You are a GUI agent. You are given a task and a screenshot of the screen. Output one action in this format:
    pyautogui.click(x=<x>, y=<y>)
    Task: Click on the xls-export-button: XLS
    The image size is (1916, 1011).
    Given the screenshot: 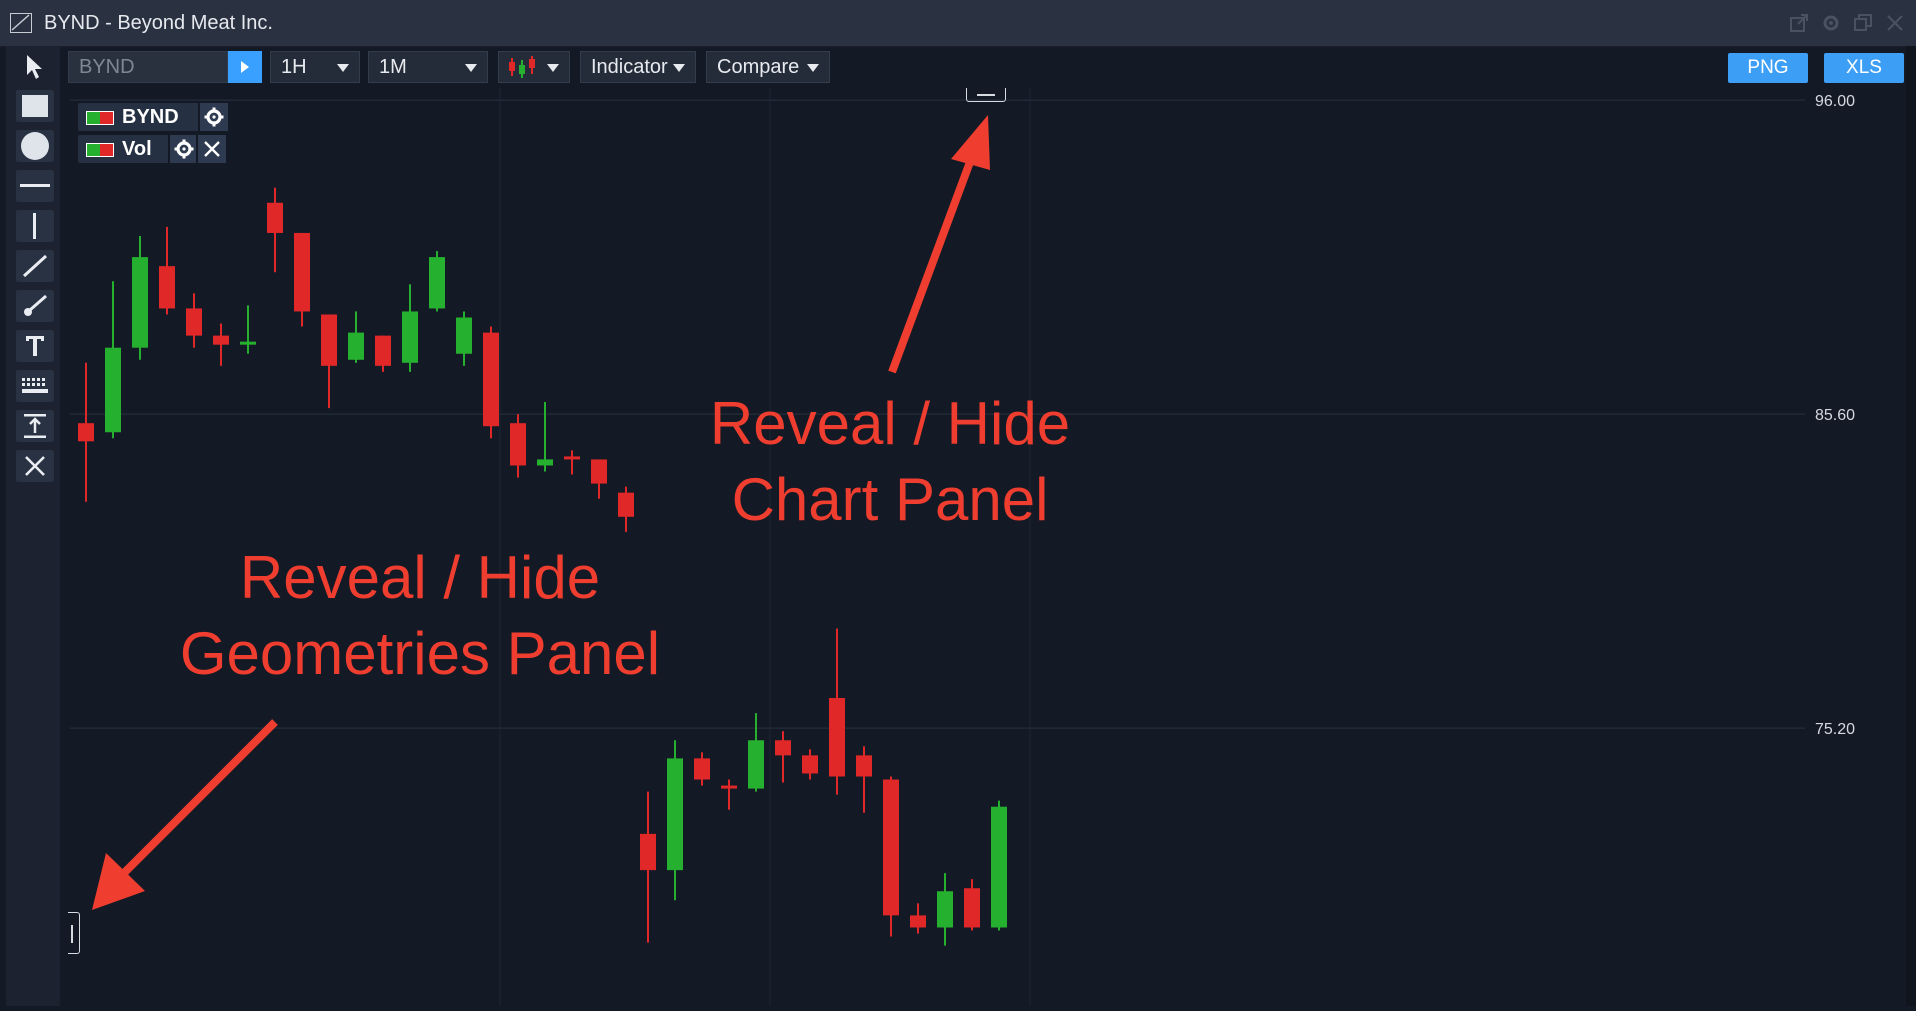 What is the action you would take?
    pyautogui.click(x=1864, y=68)
    